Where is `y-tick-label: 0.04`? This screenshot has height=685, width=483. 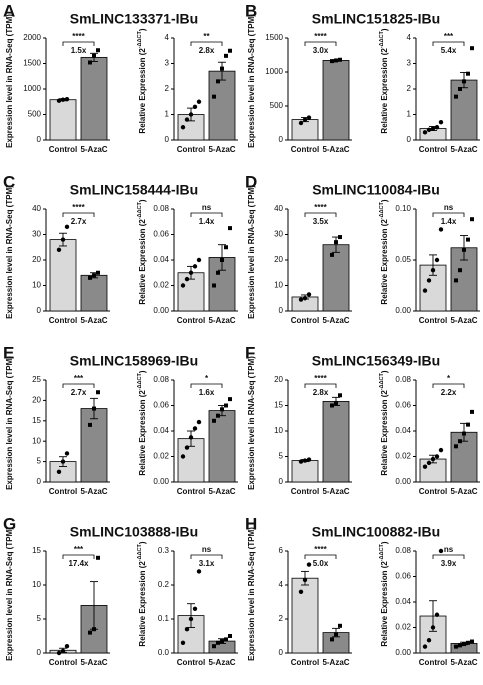 y-tick-label: 0.04 is located at coordinates (403, 601).